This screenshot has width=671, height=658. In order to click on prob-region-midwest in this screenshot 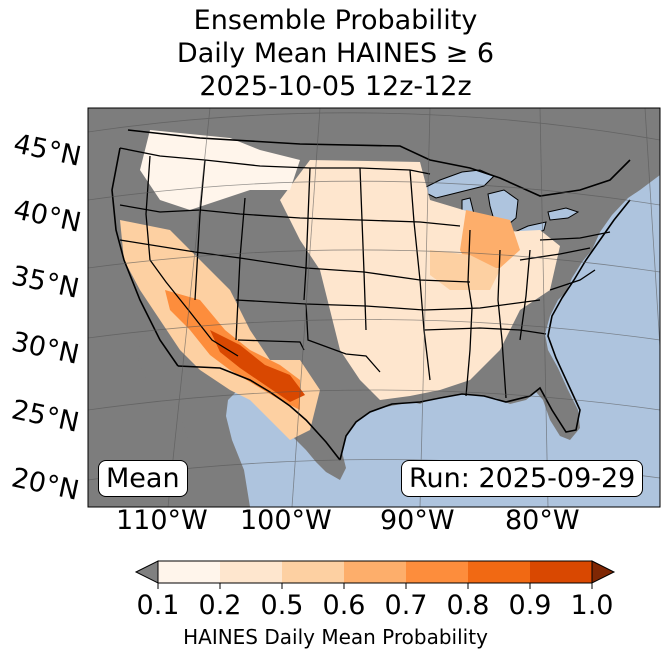, I will do `click(465, 270)`.